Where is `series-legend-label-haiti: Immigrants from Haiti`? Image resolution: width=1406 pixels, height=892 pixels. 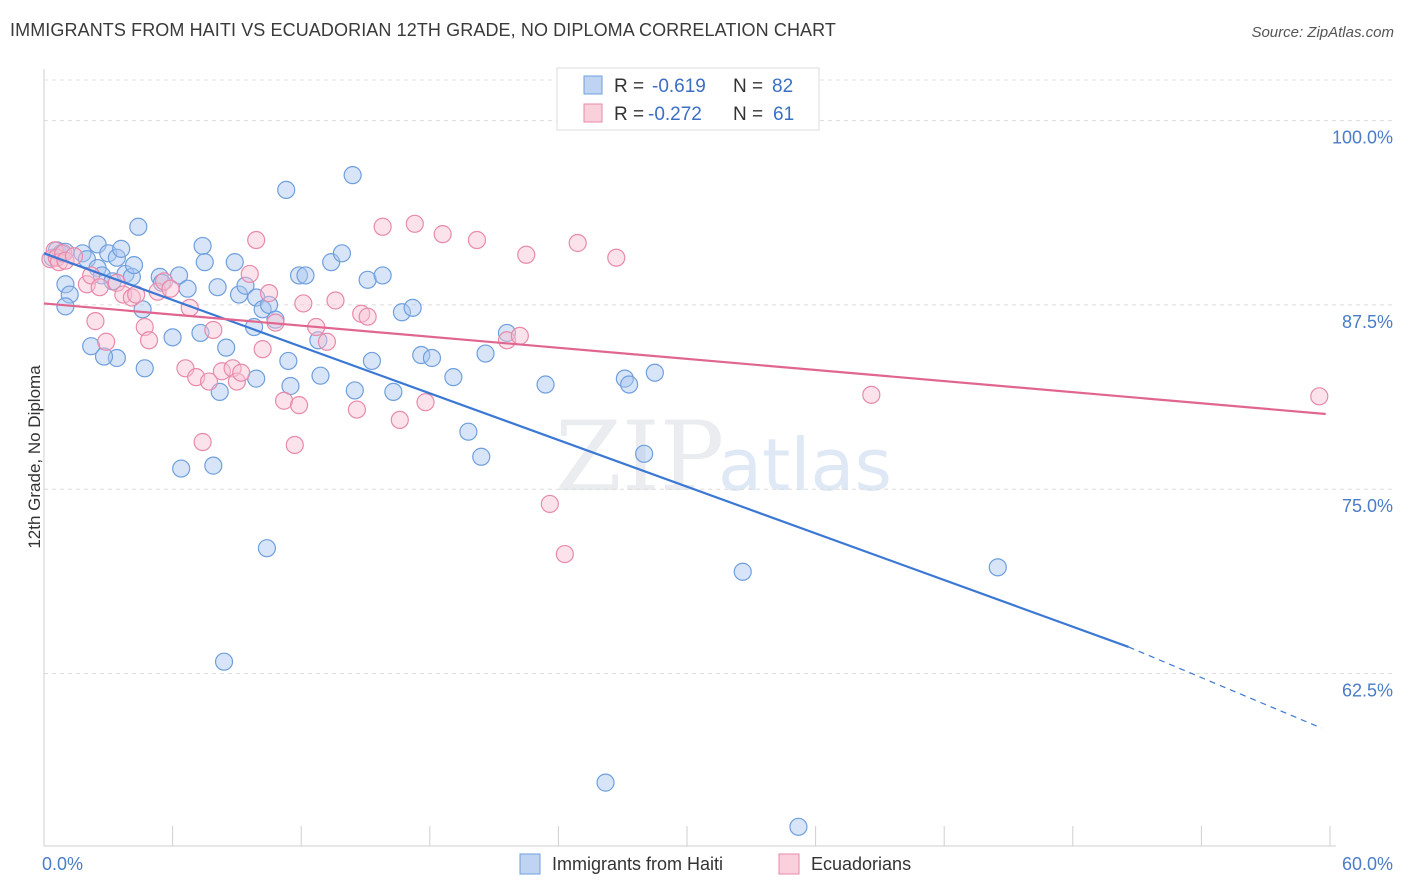 series-legend-label-haiti: Immigrants from Haiti is located at coordinates (637, 864).